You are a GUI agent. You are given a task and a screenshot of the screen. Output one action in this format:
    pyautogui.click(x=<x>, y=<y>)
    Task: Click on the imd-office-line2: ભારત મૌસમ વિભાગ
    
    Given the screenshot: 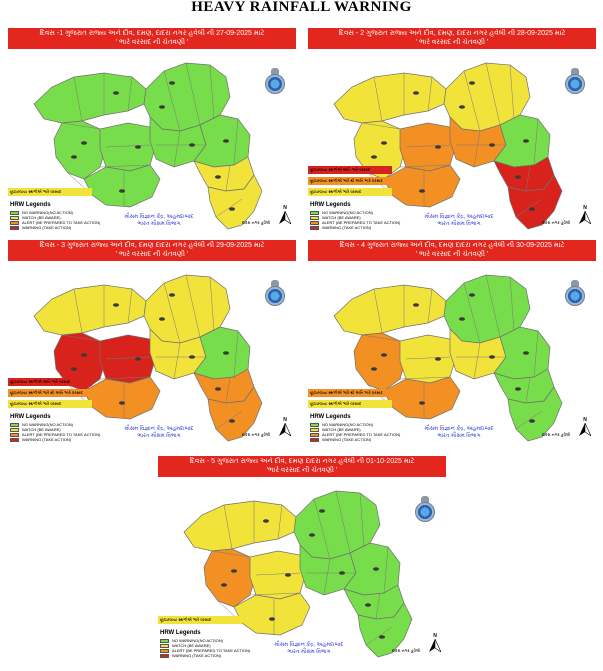 What is the action you would take?
    pyautogui.click(x=459, y=224)
    